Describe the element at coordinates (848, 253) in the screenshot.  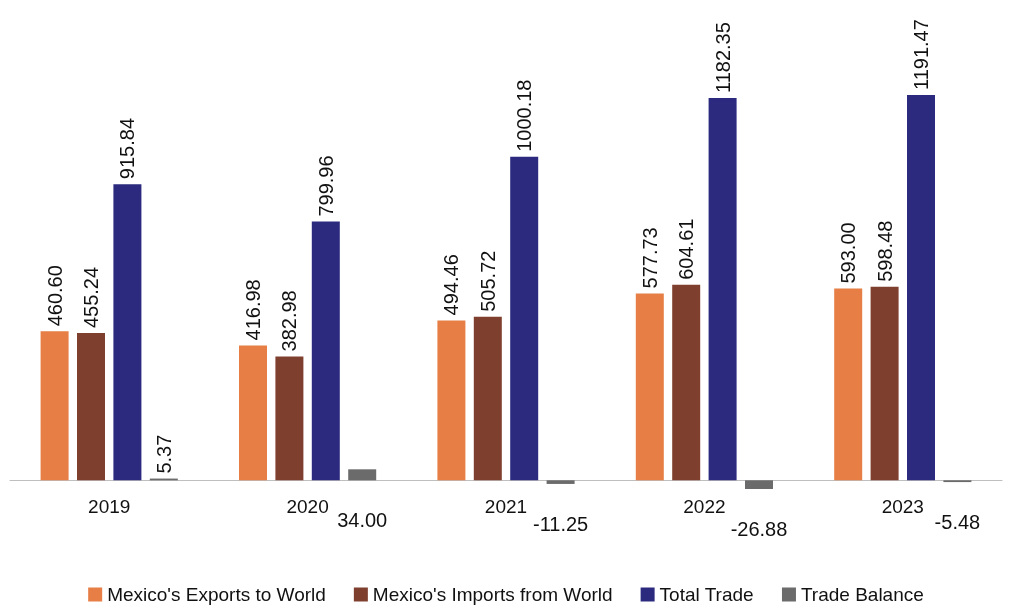
I see `data-label: 593.00` at that location.